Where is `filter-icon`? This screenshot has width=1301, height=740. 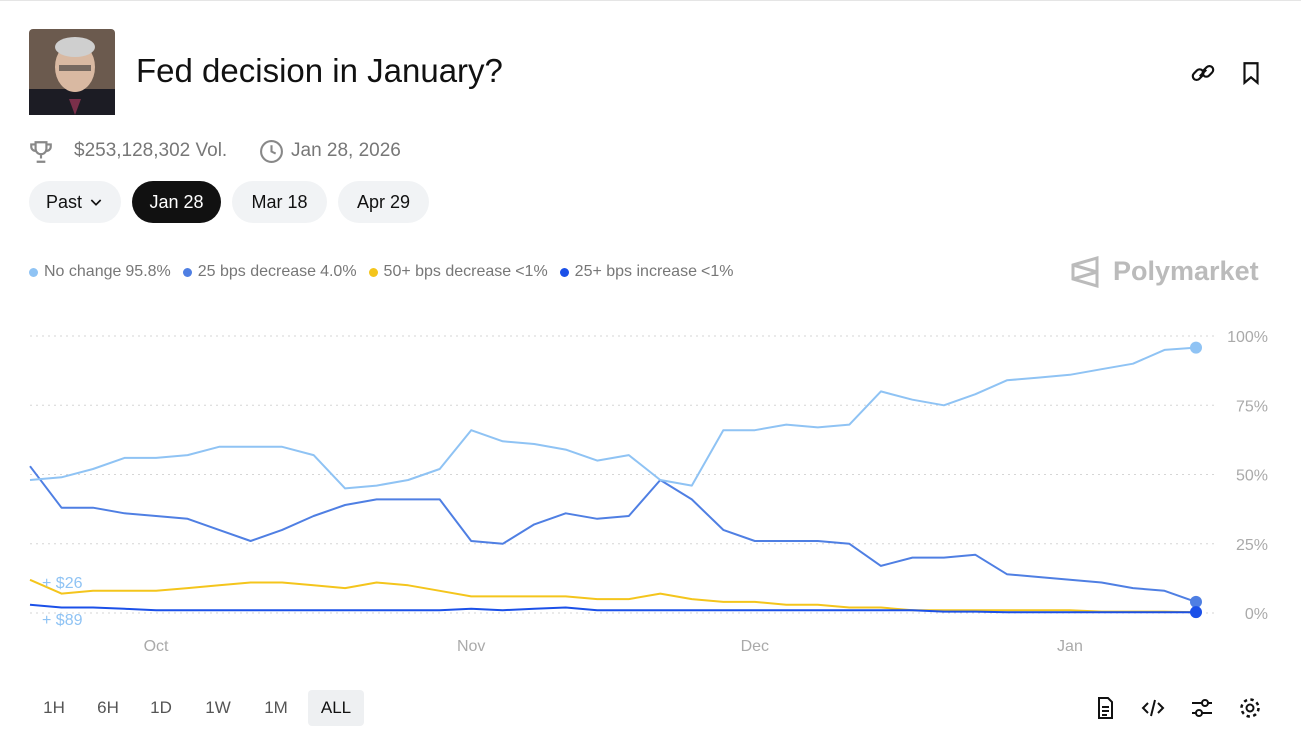
filter-icon is located at coordinates (1202, 708).